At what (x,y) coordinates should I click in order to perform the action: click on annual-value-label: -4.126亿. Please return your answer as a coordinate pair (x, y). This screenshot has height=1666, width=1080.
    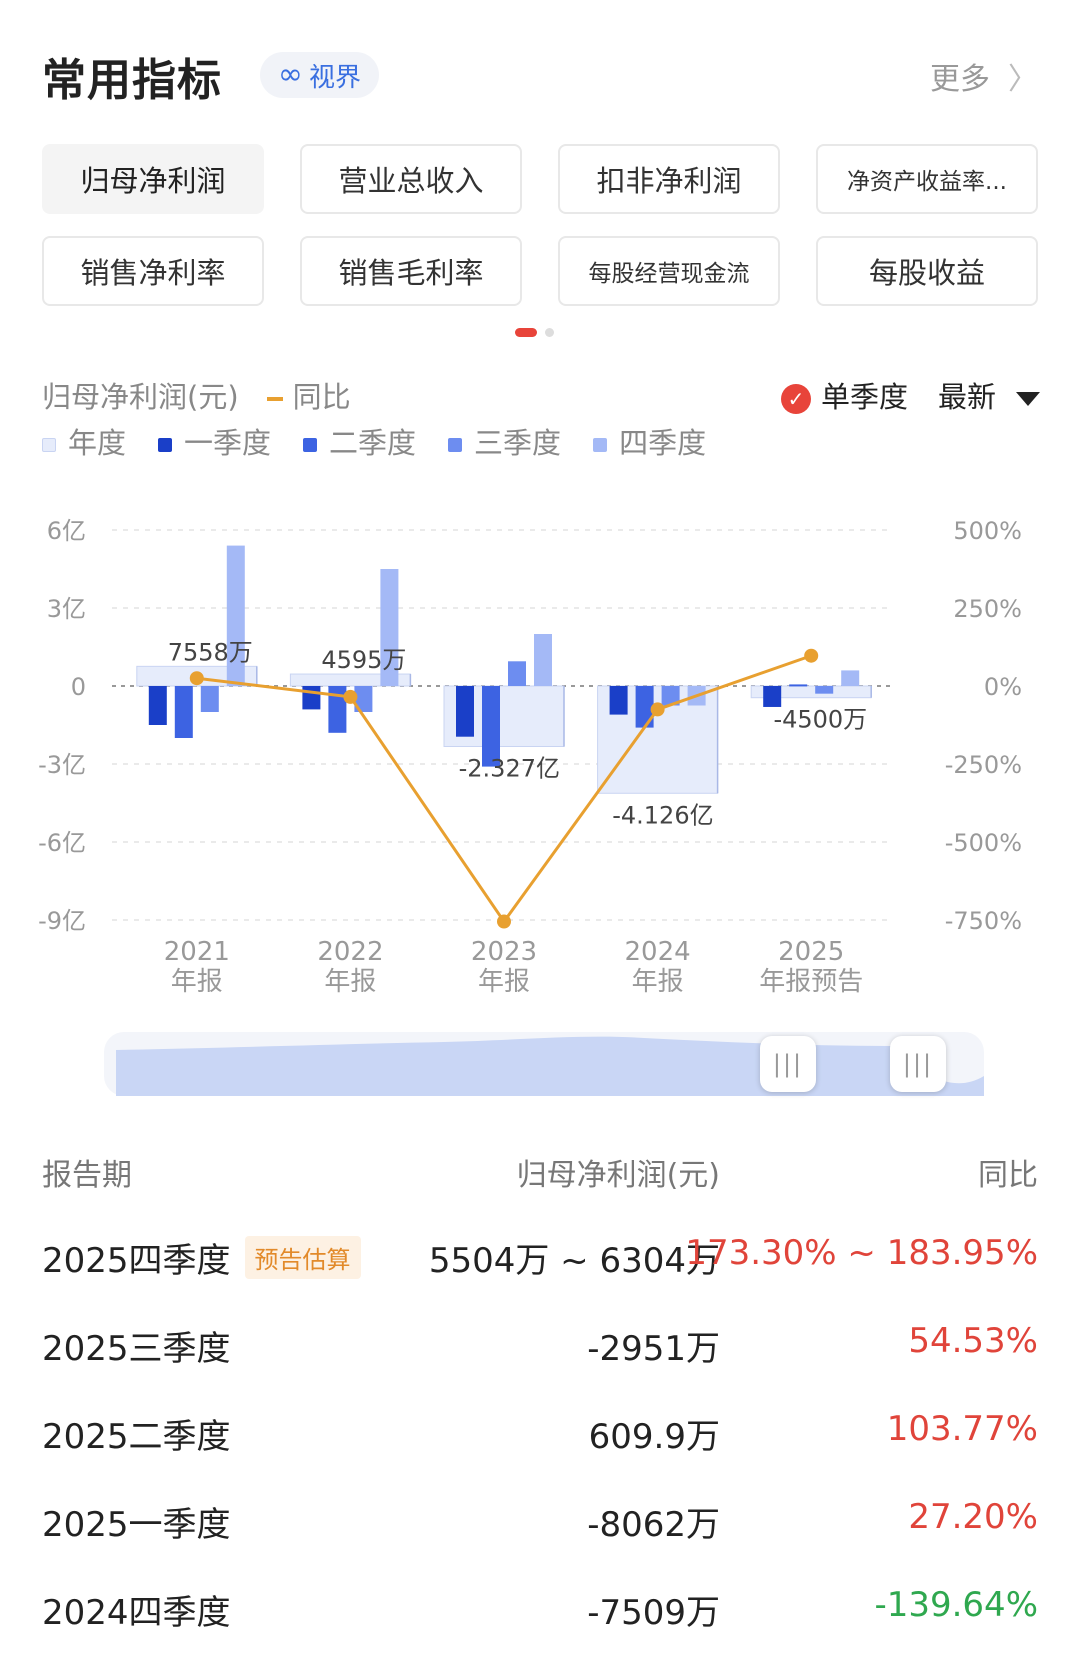
    Looking at the image, I should click on (662, 815).